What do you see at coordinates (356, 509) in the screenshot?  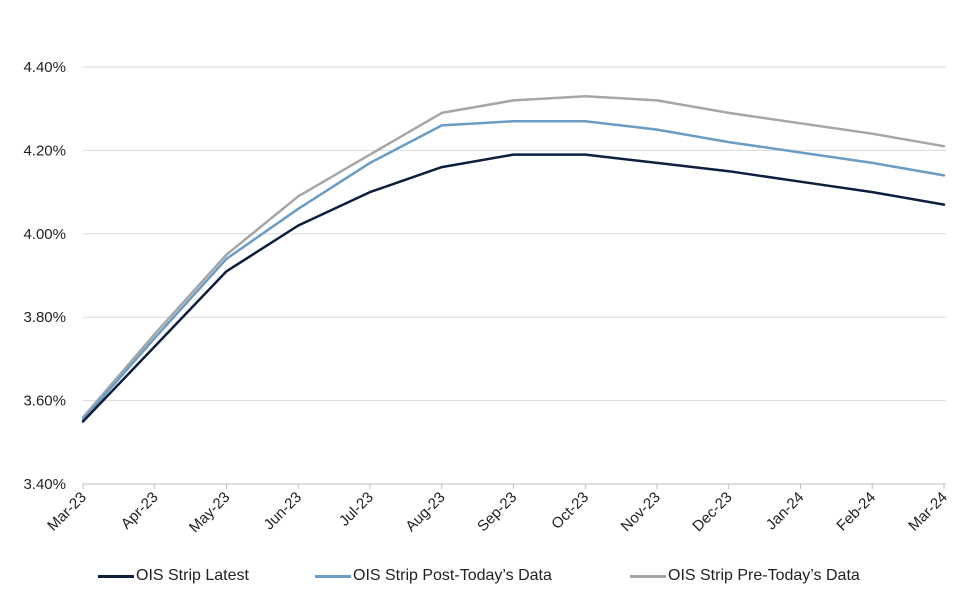 I see `x-tick-label: Jul-23` at bounding box center [356, 509].